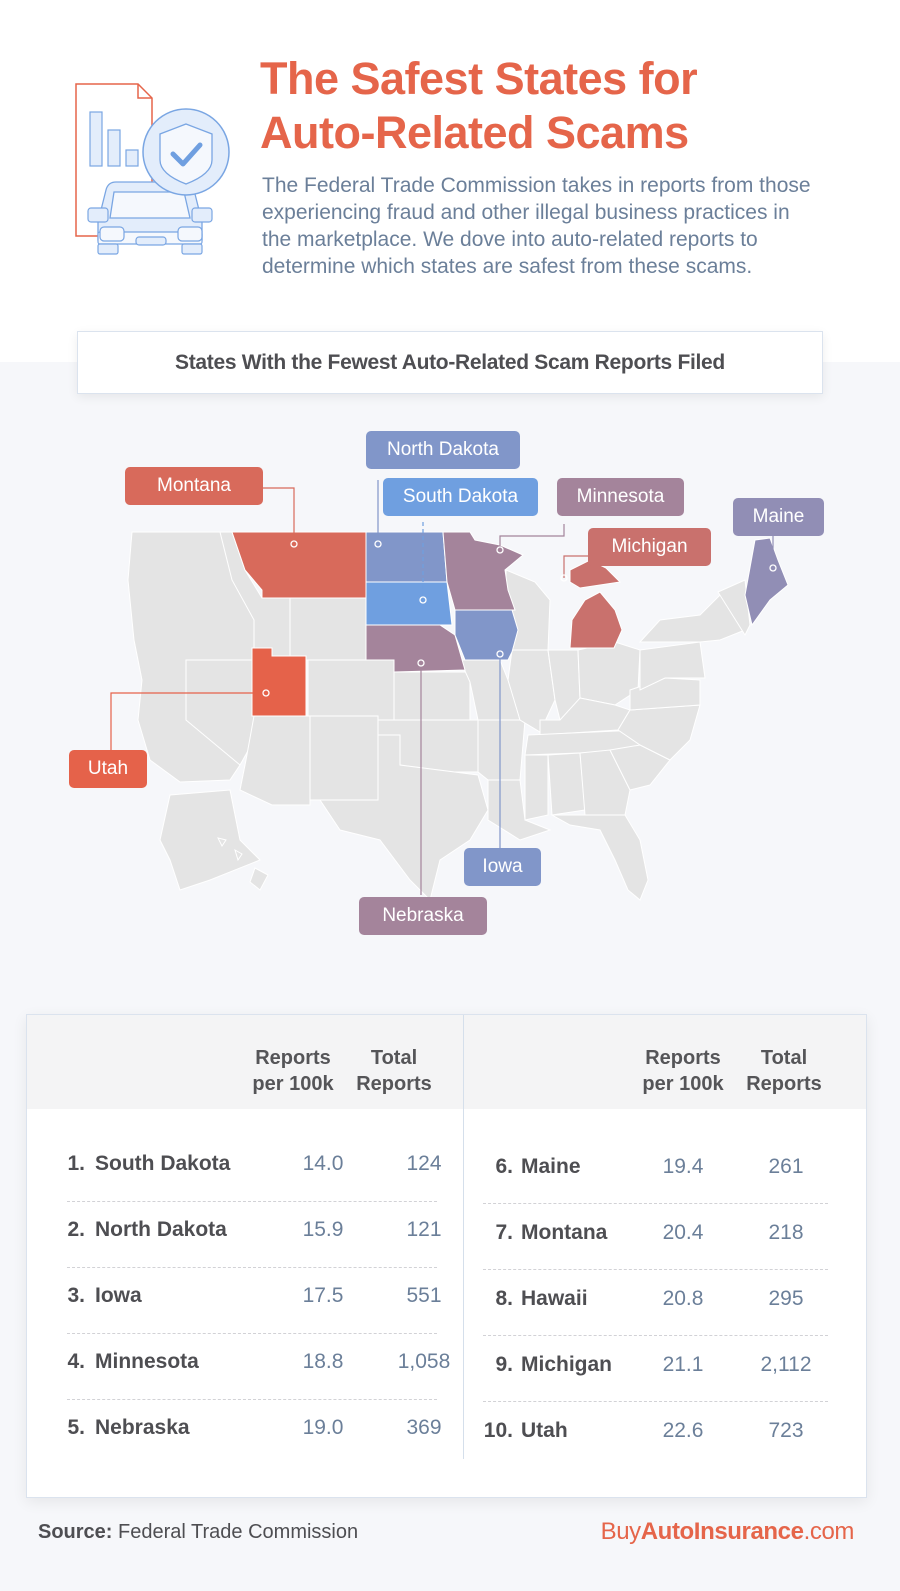  What do you see at coordinates (152, 169) in the screenshot?
I see `car-shield-report-icon` at bounding box center [152, 169].